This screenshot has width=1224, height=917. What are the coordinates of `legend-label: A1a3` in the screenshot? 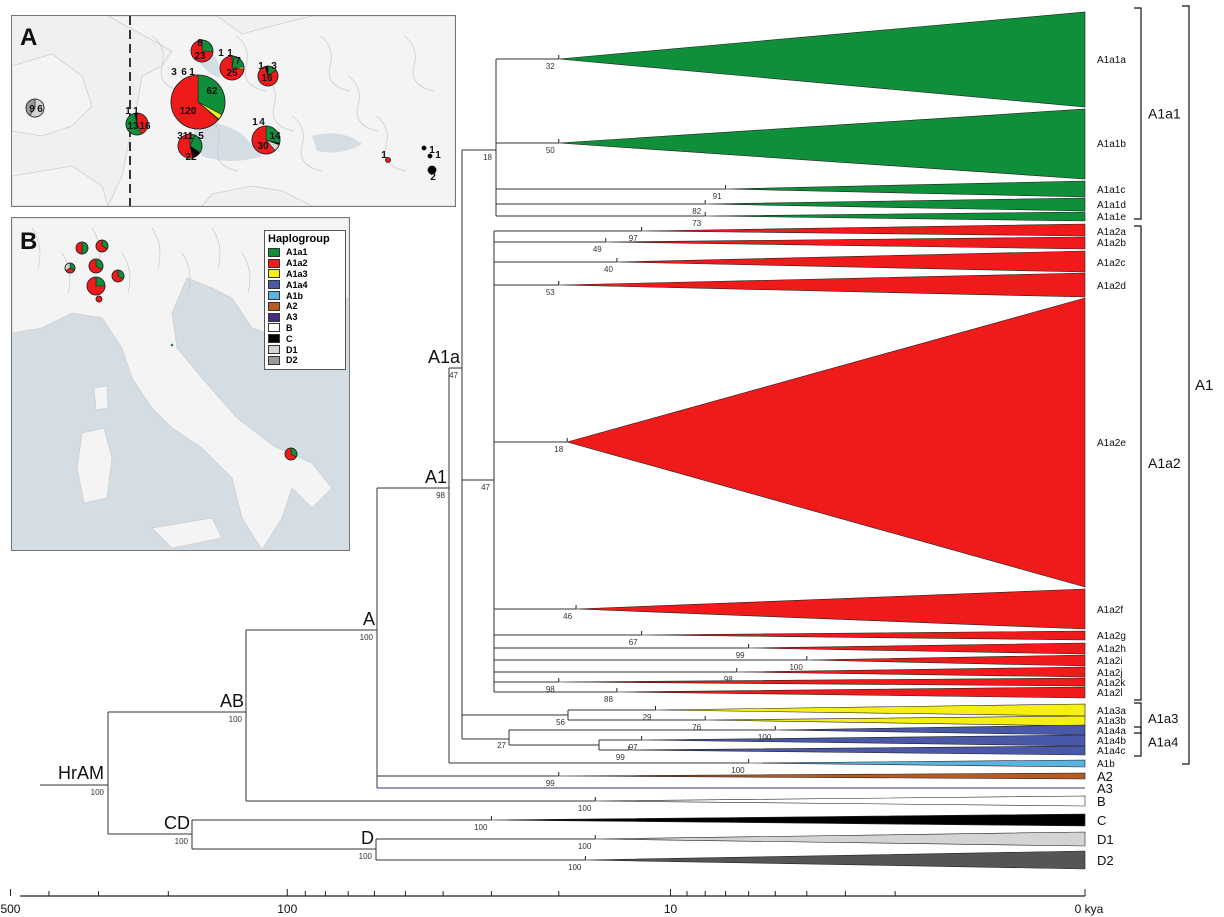 It's located at (297, 273).